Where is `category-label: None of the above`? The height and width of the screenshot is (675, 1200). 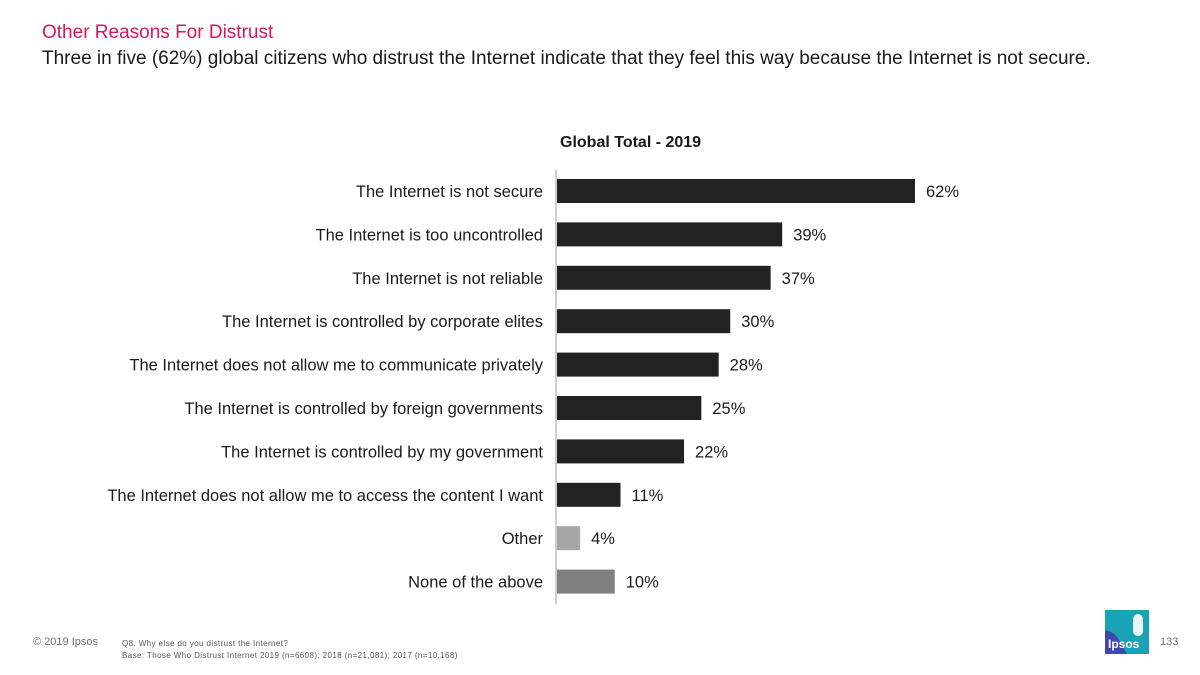 category-label: None of the above is located at coordinates (475, 583).